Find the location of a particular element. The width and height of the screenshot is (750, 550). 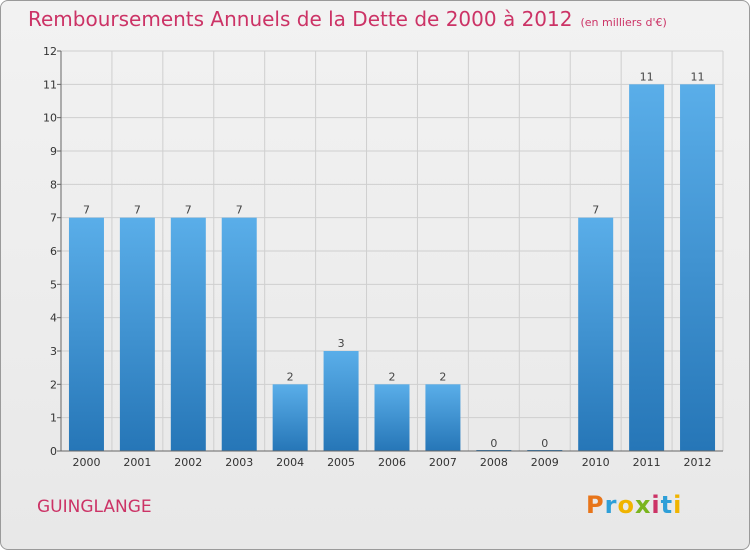

x-tick-label-2006: 2006 is located at coordinates (392, 462).